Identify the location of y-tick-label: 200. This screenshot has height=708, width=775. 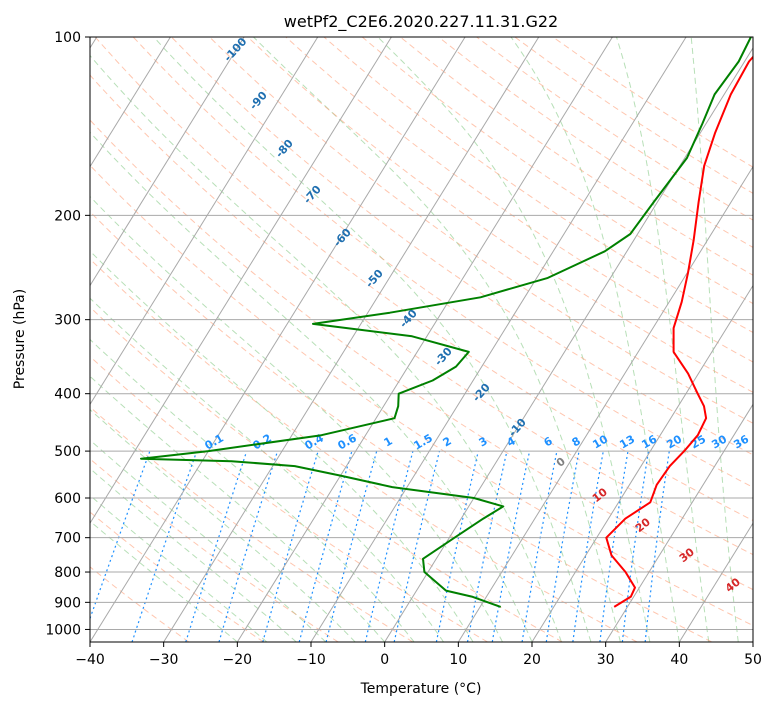
(67, 216).